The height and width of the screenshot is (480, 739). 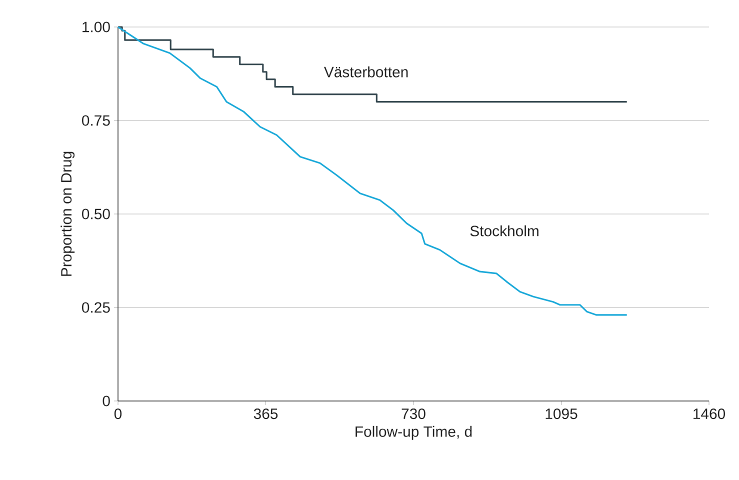 I want to click on y-tick-label: 0, so click(x=106, y=401).